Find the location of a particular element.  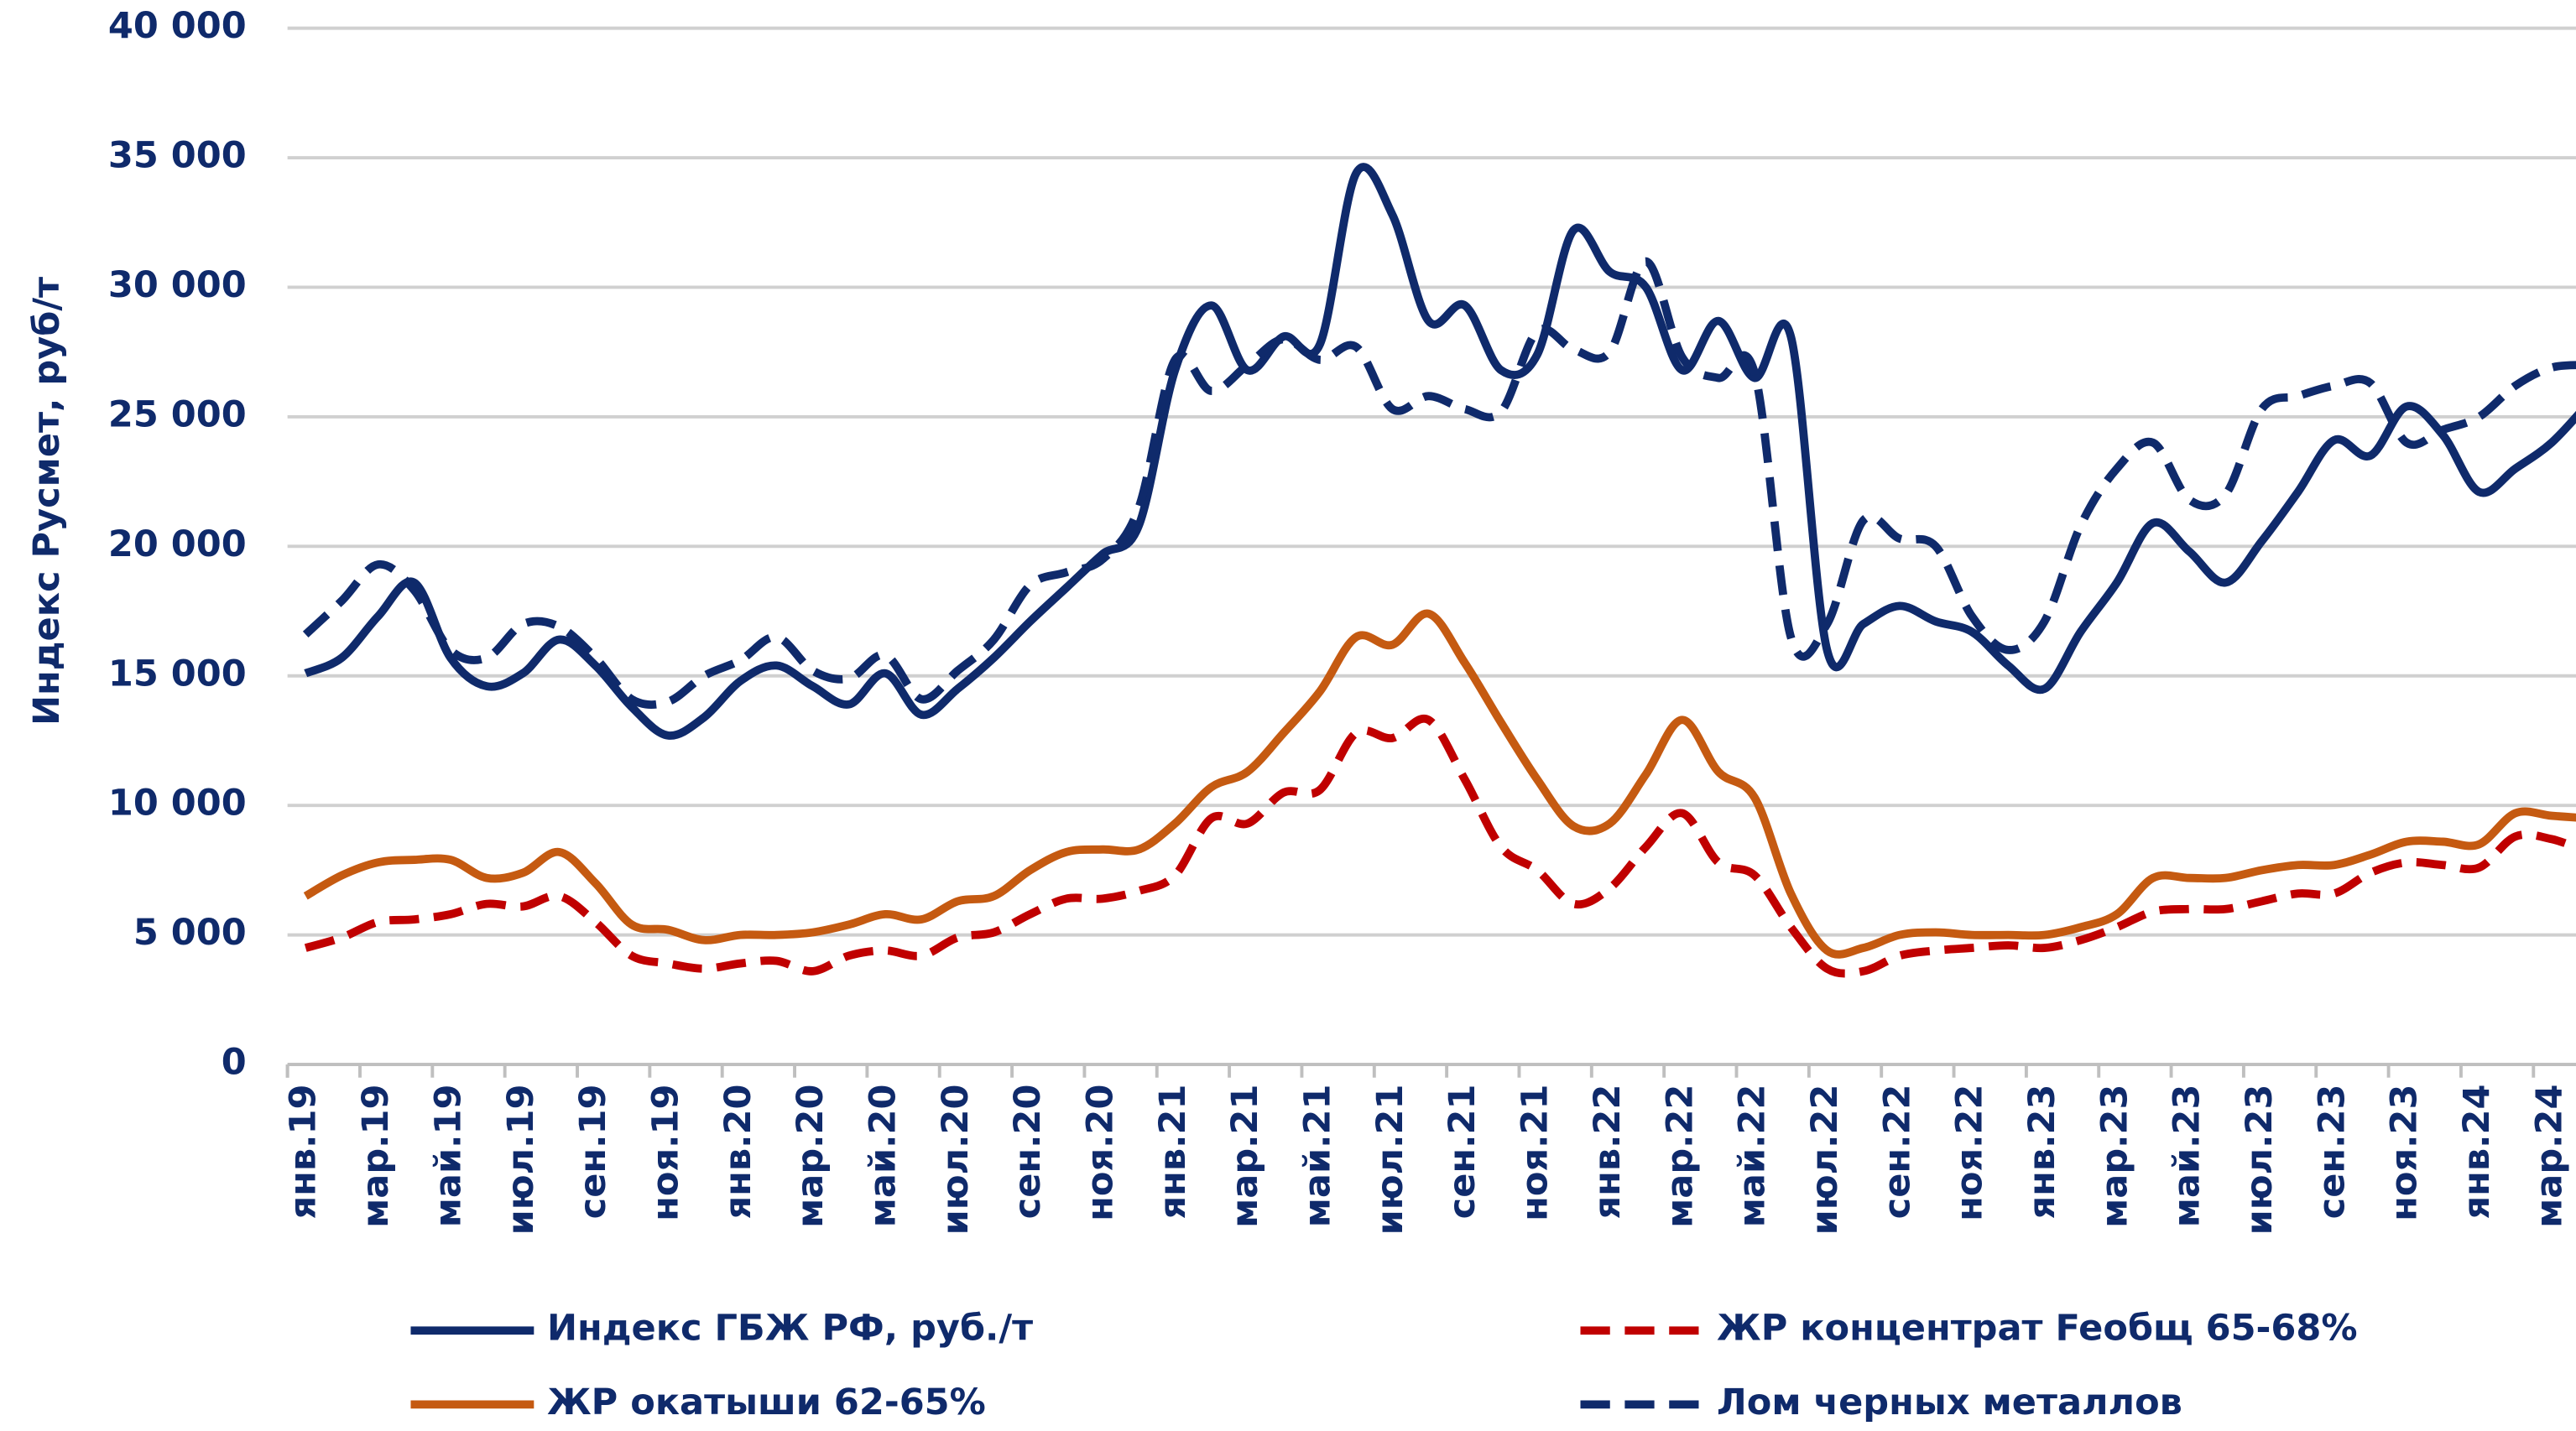

x-tick-label: сен.22 is located at coordinates (1897, 1152).